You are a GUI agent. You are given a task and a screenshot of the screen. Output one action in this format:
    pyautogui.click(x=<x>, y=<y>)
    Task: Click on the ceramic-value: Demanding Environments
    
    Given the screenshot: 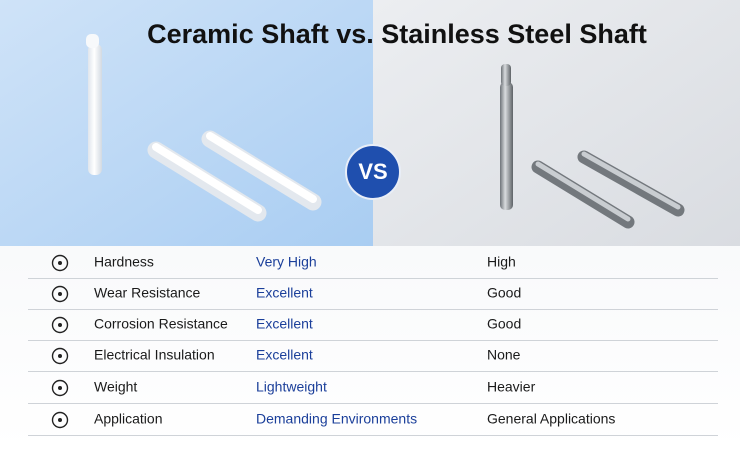 What is the action you would take?
    pyautogui.click(x=336, y=419)
    